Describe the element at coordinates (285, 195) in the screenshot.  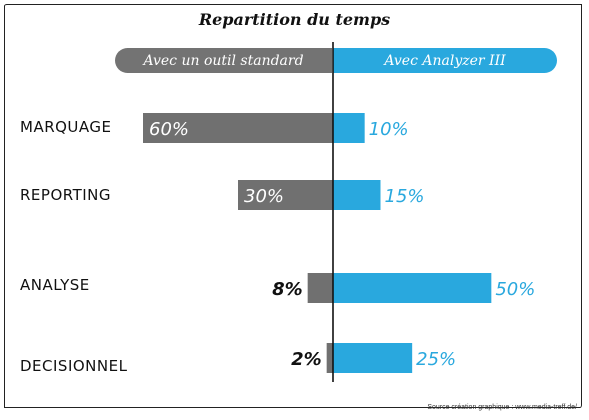
I see `bar-standard-reporting` at that location.